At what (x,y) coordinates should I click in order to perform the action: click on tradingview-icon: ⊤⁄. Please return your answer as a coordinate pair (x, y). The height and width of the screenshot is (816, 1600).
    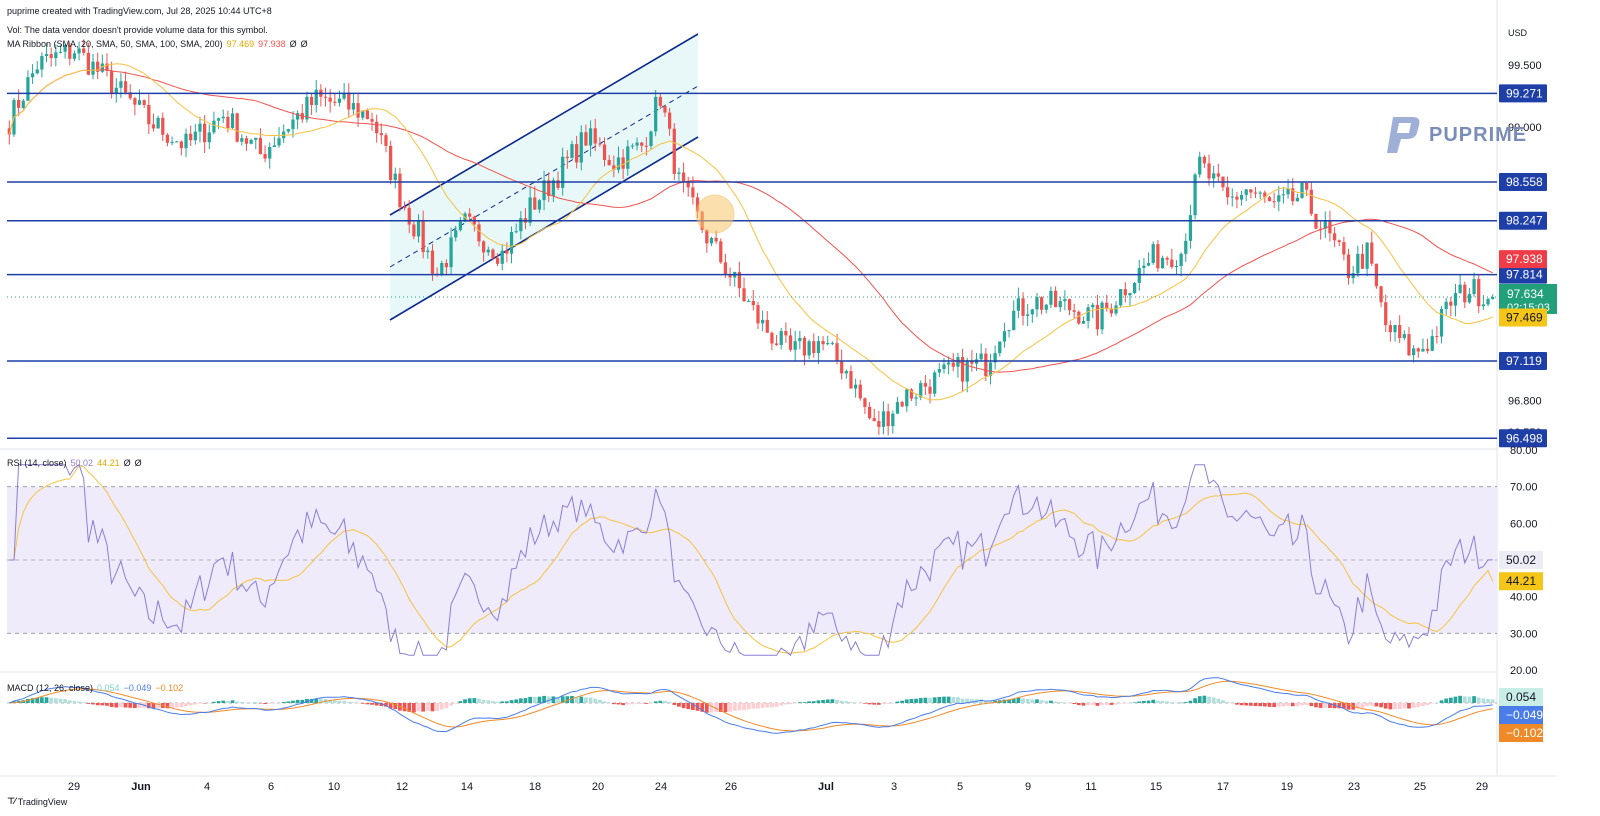
    Looking at the image, I should click on (11, 801).